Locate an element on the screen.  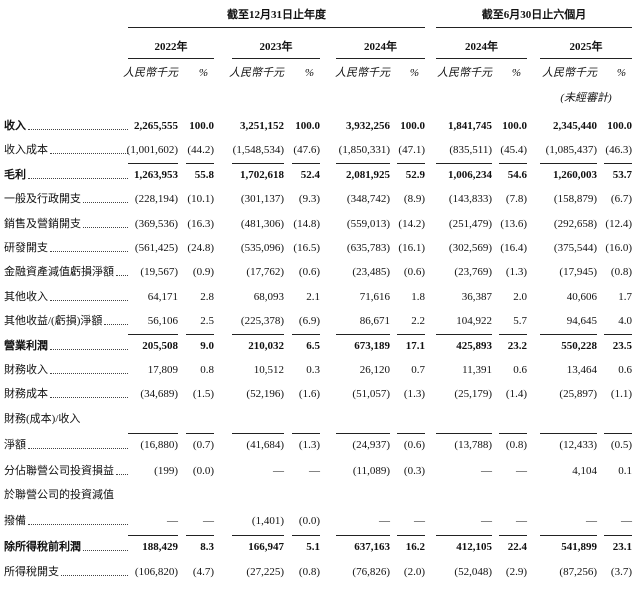
percent-cell: (16.0) is located at coordinates (618, 248).